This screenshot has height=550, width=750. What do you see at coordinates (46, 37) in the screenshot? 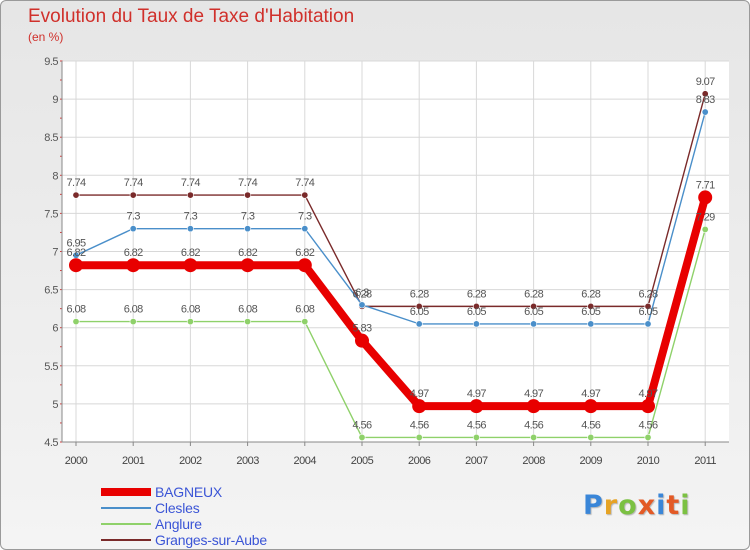
I see `chart-unit-label: (en %)` at bounding box center [46, 37].